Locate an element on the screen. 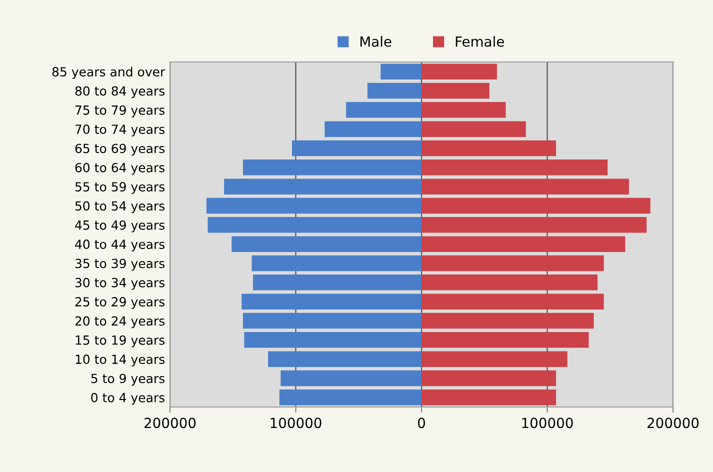 This screenshot has height=472, width=713. y-tick-label: 50 to 54 years is located at coordinates (120, 207).